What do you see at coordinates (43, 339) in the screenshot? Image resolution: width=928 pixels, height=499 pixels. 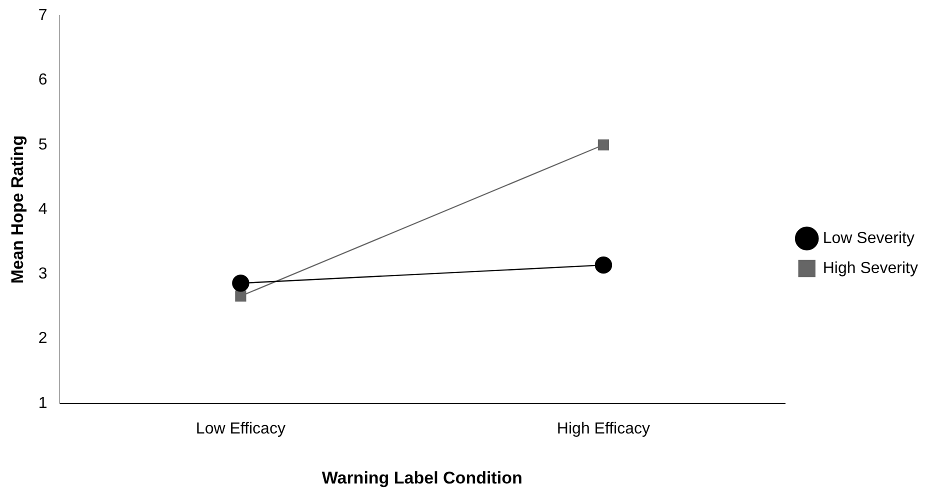 I see `y-tick-label: 2` at bounding box center [43, 339].